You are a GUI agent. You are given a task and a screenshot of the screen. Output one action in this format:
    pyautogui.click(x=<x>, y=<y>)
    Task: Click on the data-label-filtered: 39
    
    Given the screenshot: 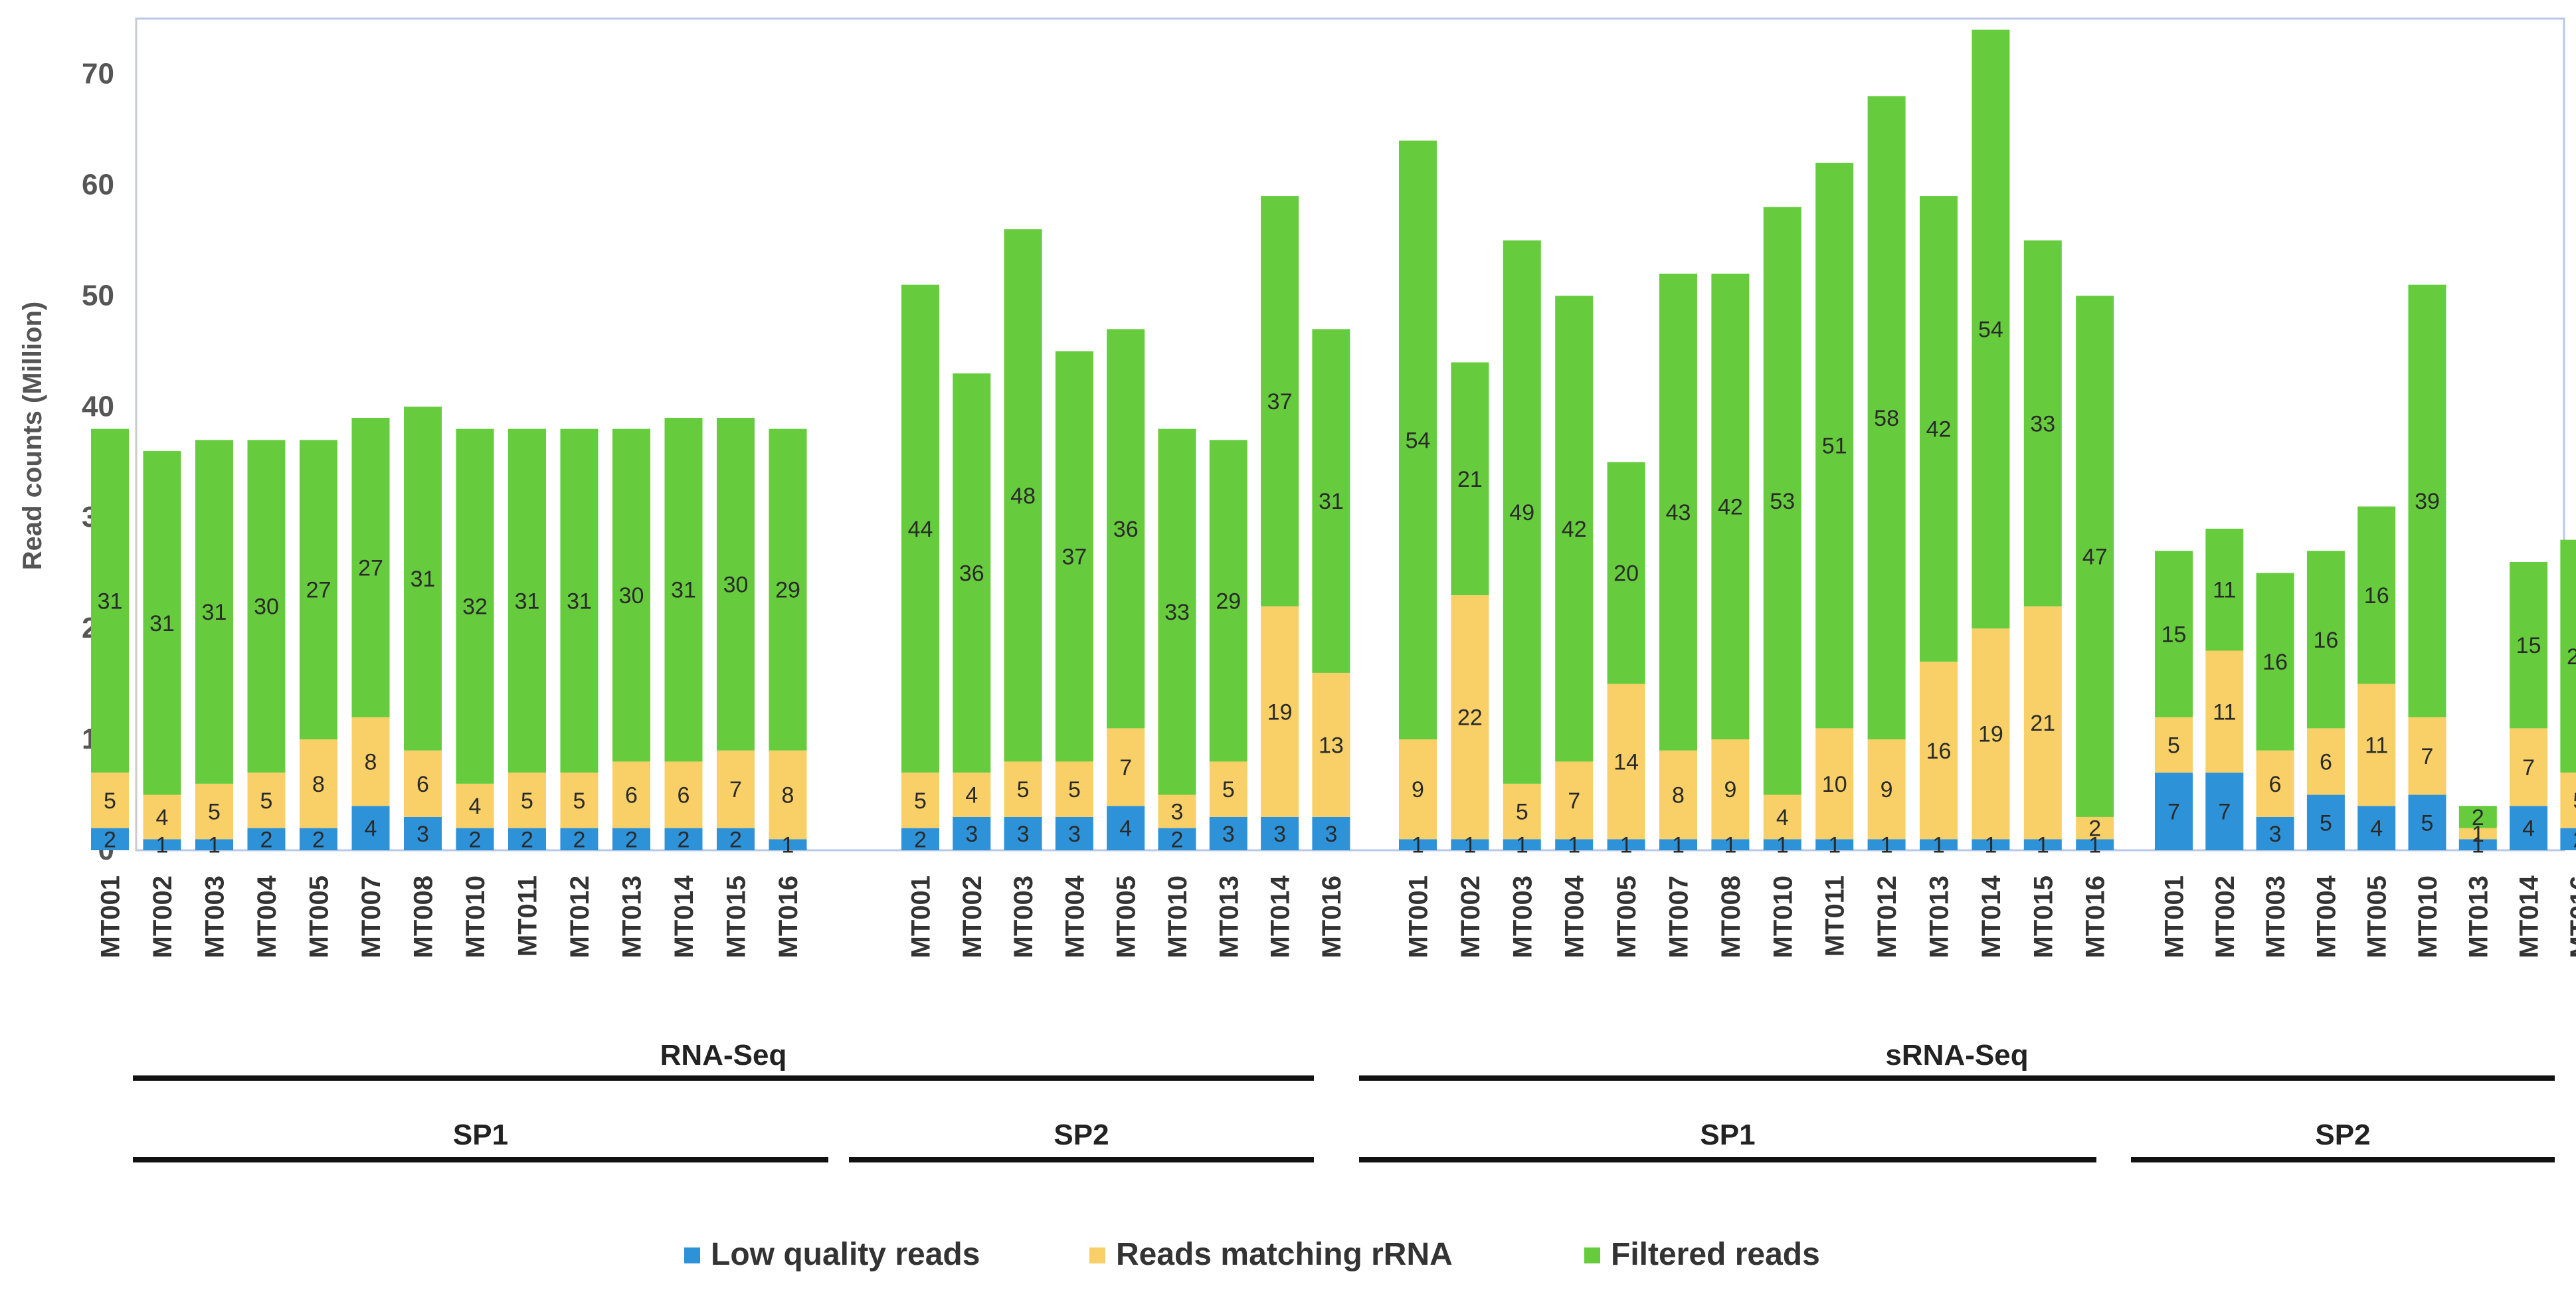 What is the action you would take?
    pyautogui.click(x=2427, y=501)
    